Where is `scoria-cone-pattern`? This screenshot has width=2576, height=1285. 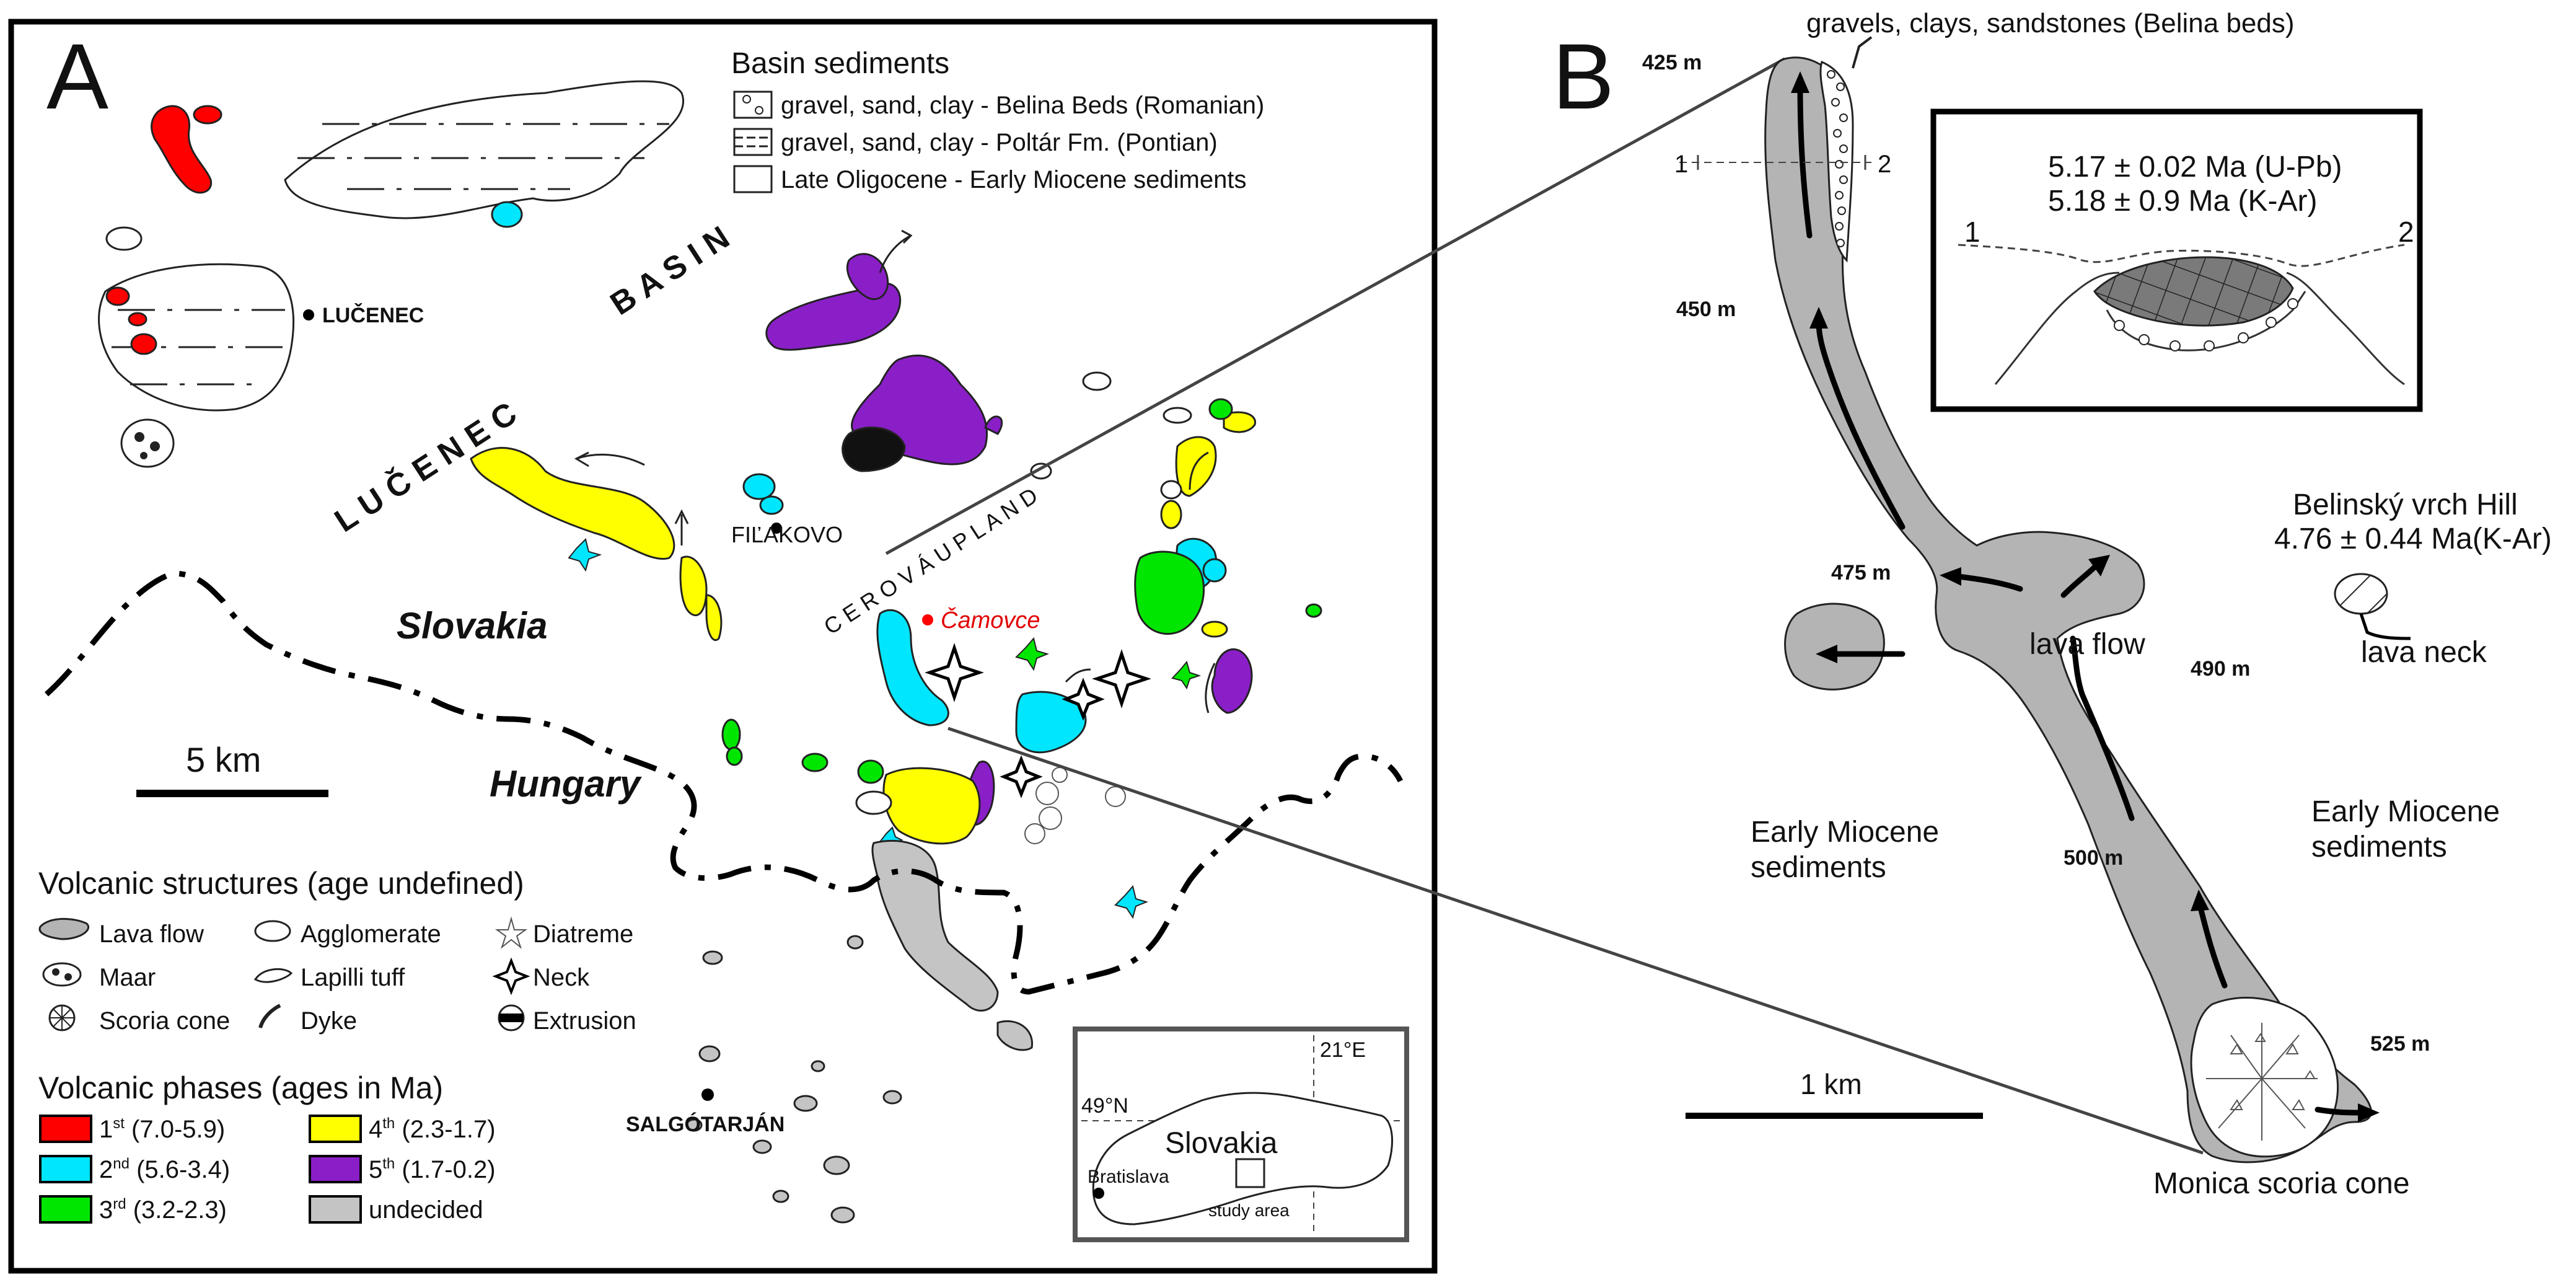 scoria-cone-pattern is located at coordinates (2262, 1082).